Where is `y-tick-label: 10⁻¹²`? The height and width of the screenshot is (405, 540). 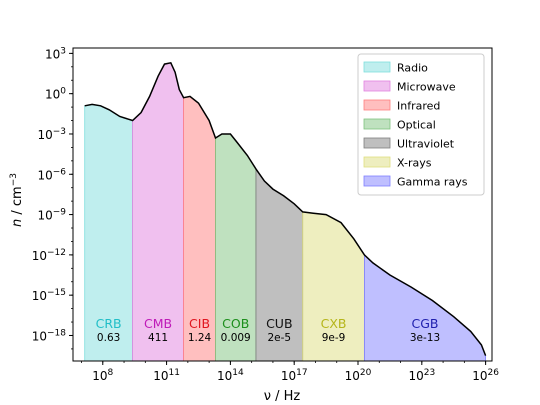
y-tick-label: 10⁻¹² is located at coordinates (49, 255).